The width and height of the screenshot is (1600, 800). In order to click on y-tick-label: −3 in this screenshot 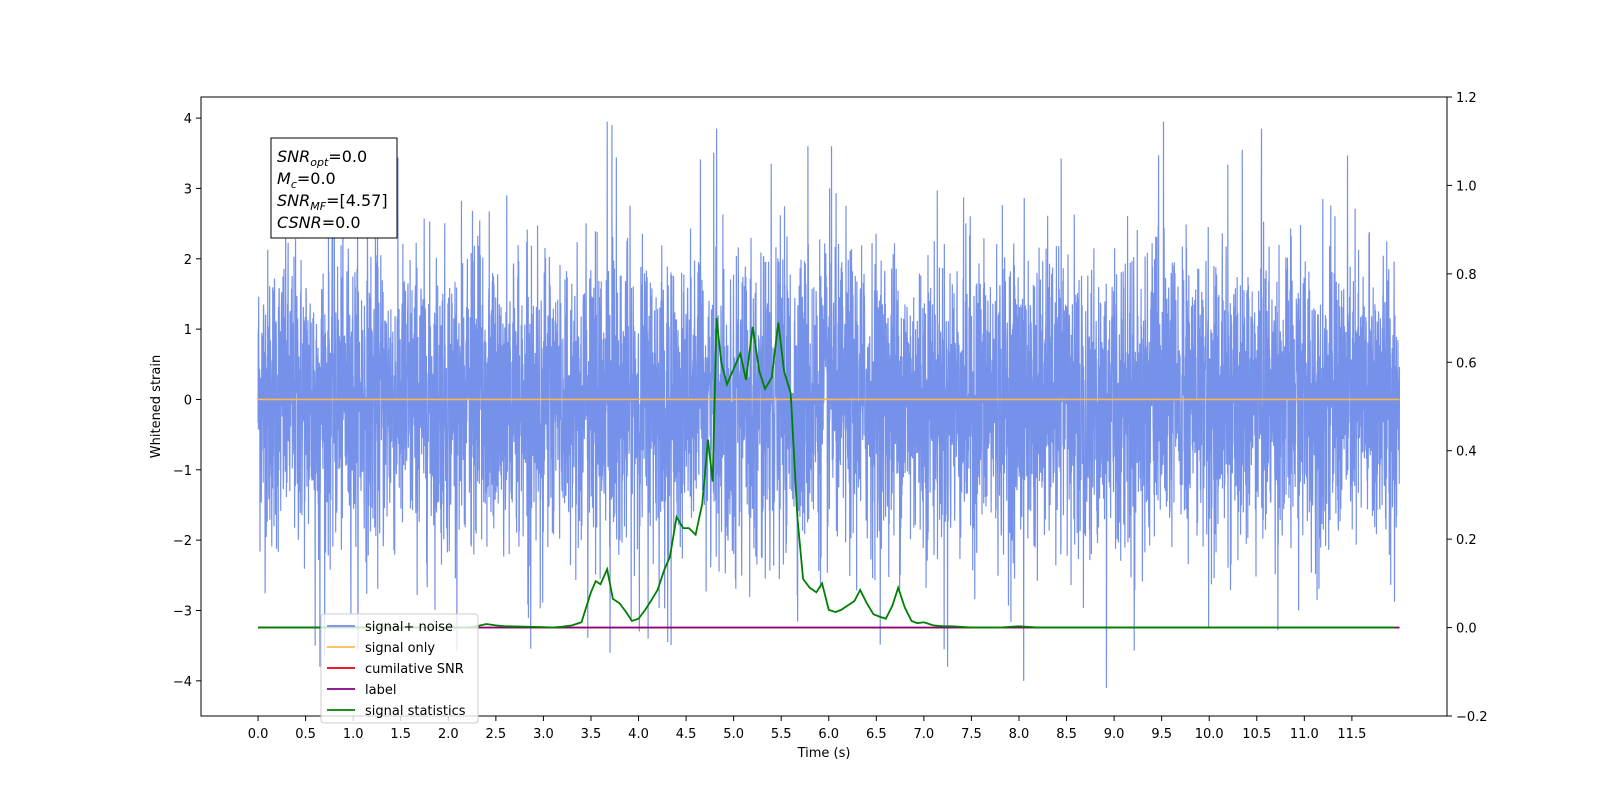, I will do `click(182, 611)`.